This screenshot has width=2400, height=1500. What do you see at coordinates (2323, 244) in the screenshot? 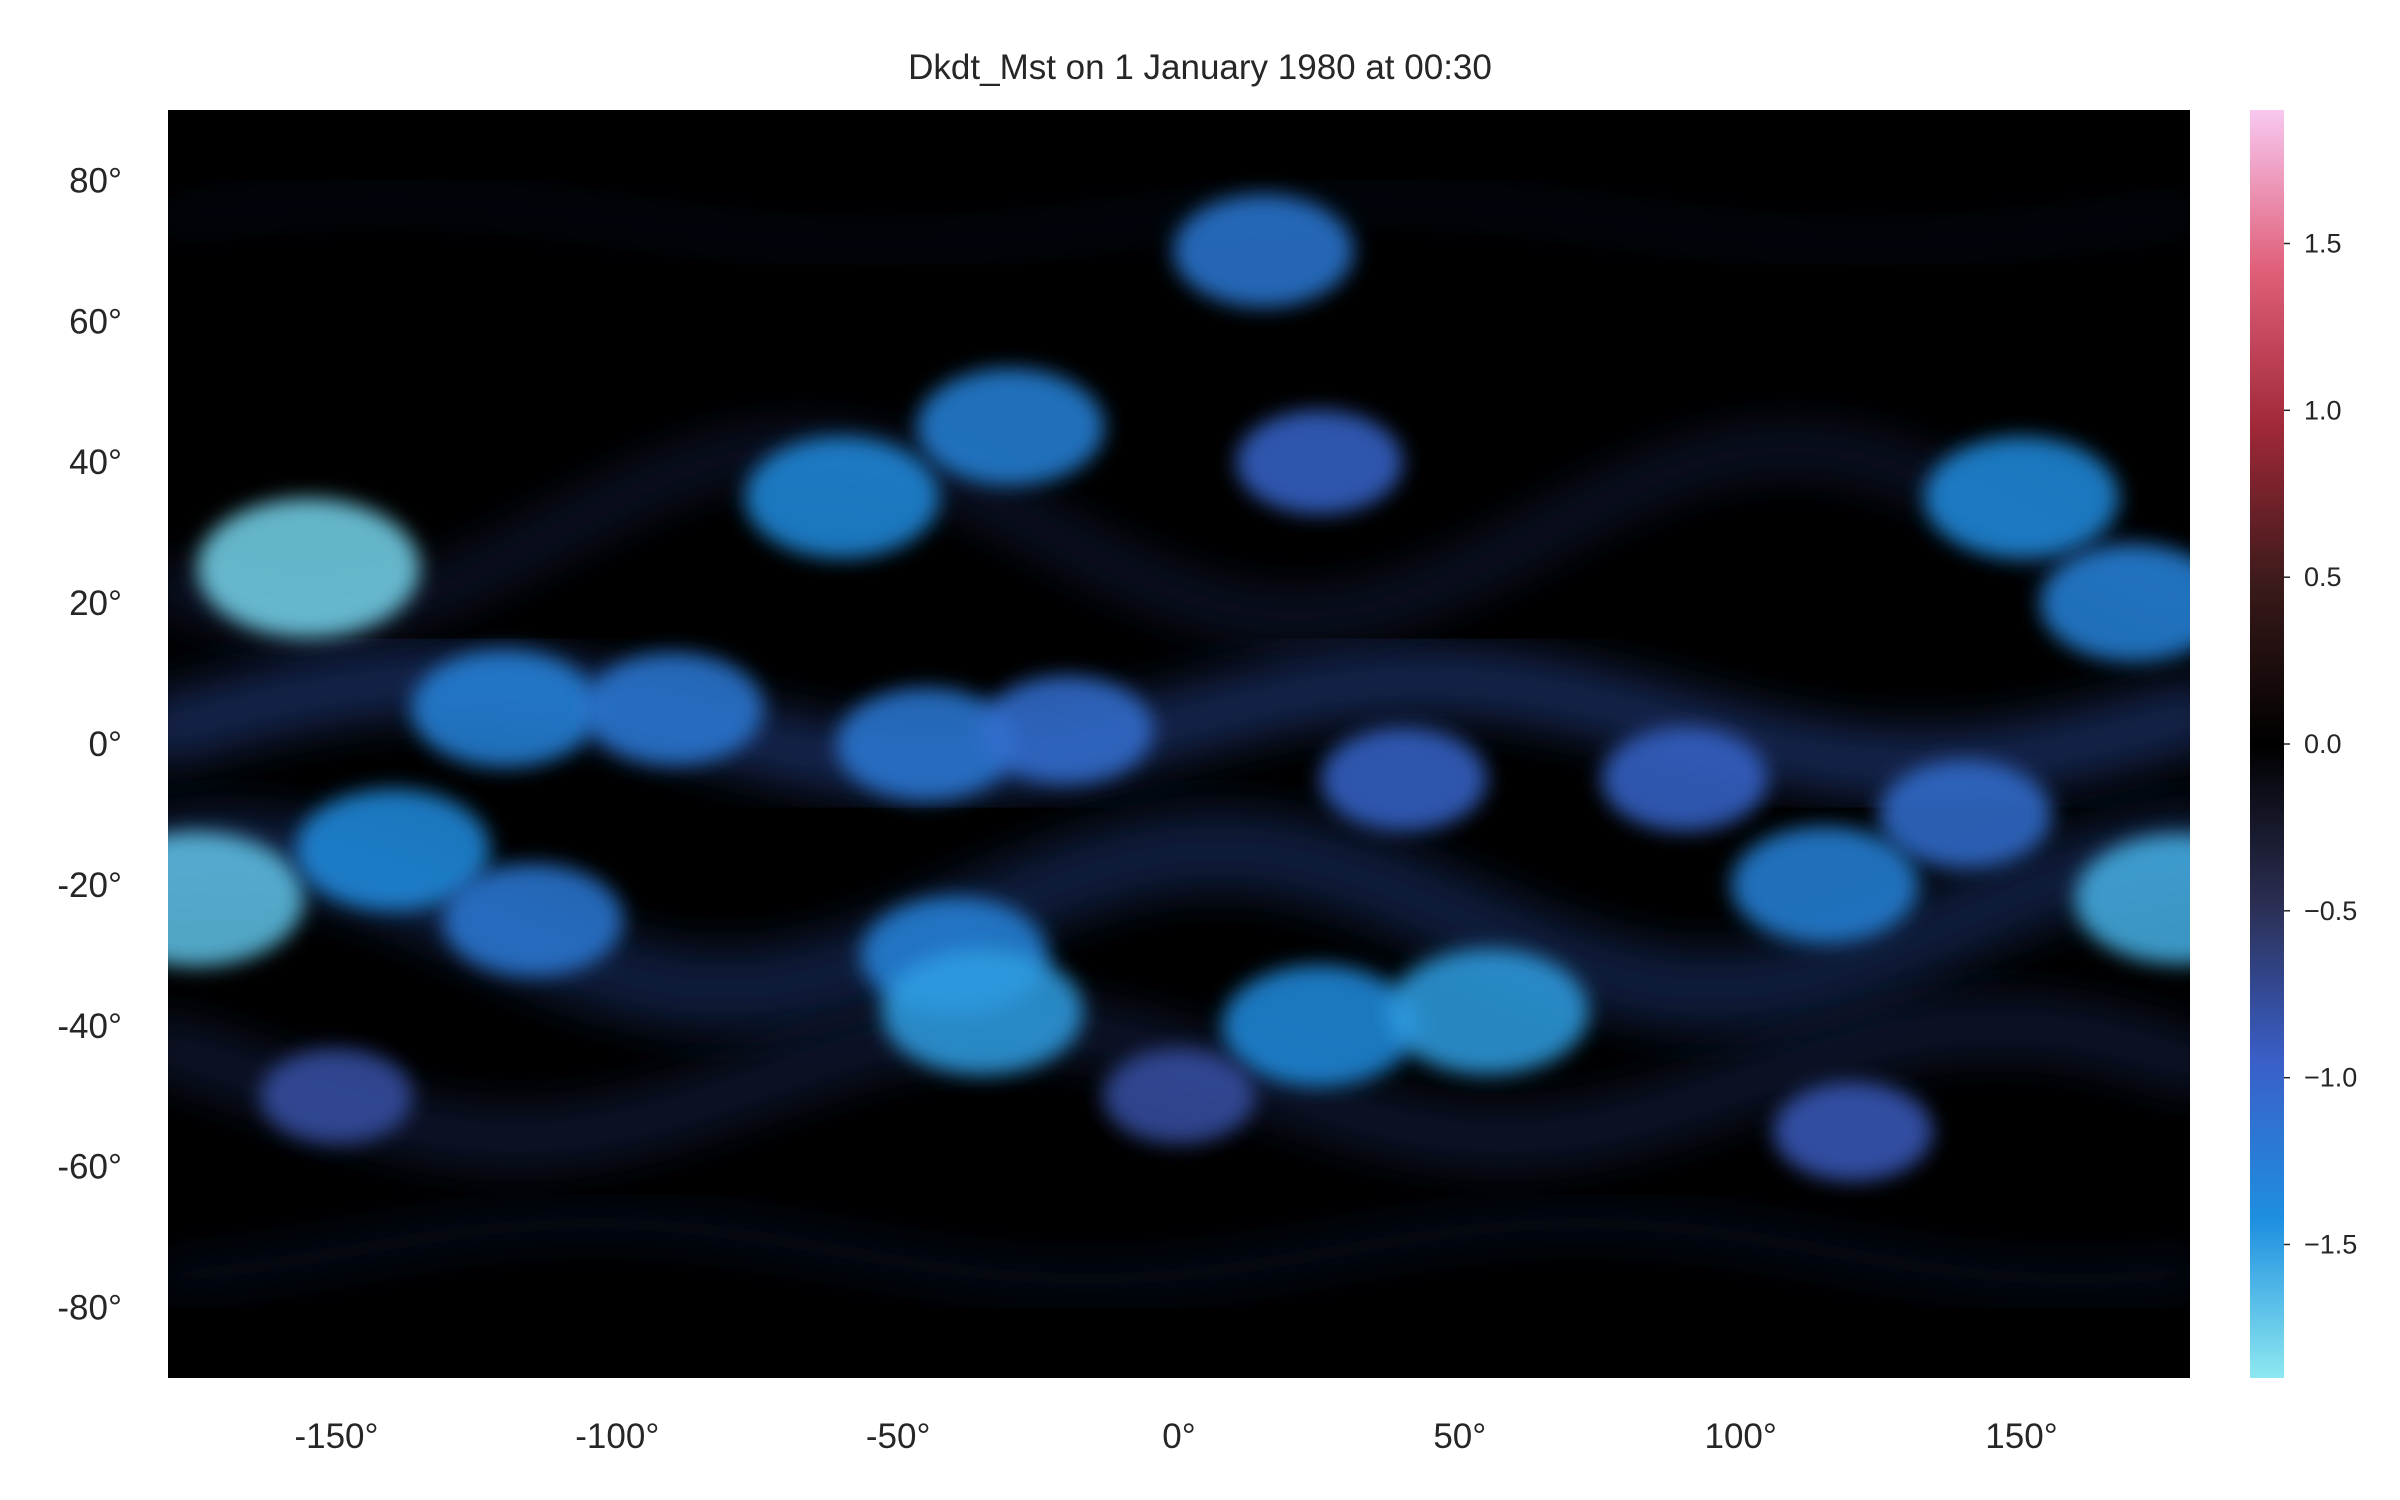
I see `colorbar-tick-label: 1.5` at bounding box center [2323, 244].